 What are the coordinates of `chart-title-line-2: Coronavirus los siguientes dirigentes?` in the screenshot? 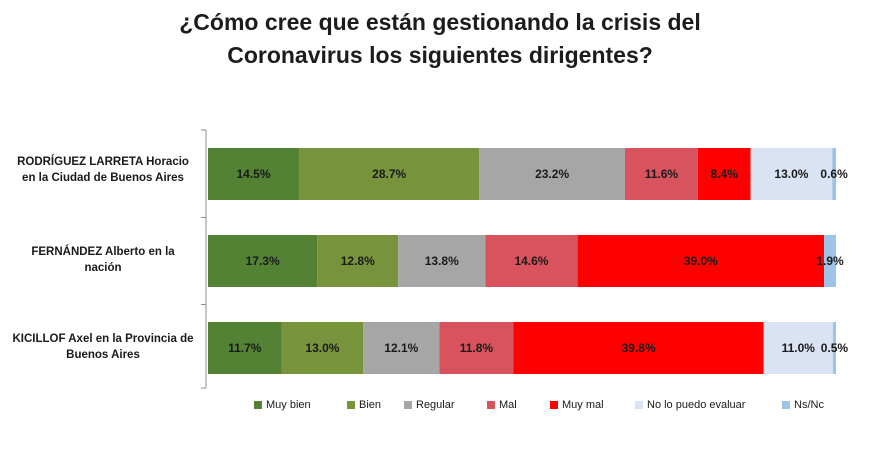 It's located at (440, 55).